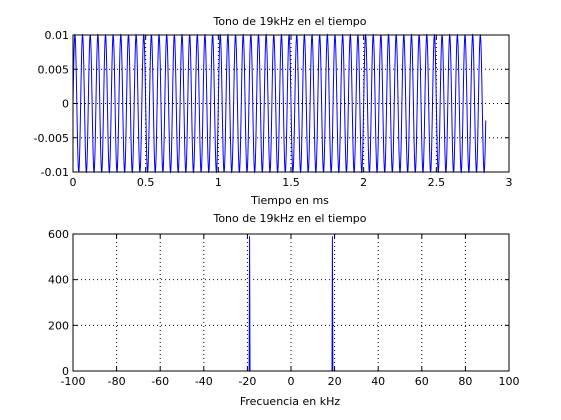 The image size is (561, 420). Describe the element at coordinates (146, 182) in the screenshot. I see `x-tick-label: 0.5` at that location.